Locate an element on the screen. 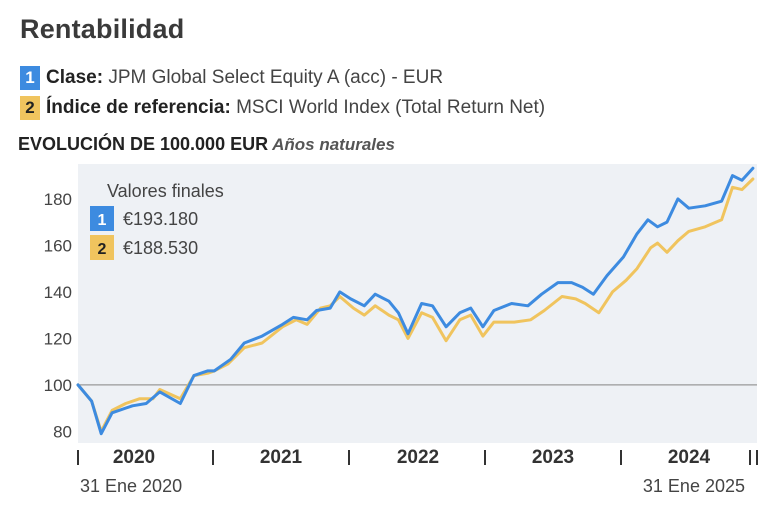  index-label: Índice de referencia: is located at coordinates (138, 107).